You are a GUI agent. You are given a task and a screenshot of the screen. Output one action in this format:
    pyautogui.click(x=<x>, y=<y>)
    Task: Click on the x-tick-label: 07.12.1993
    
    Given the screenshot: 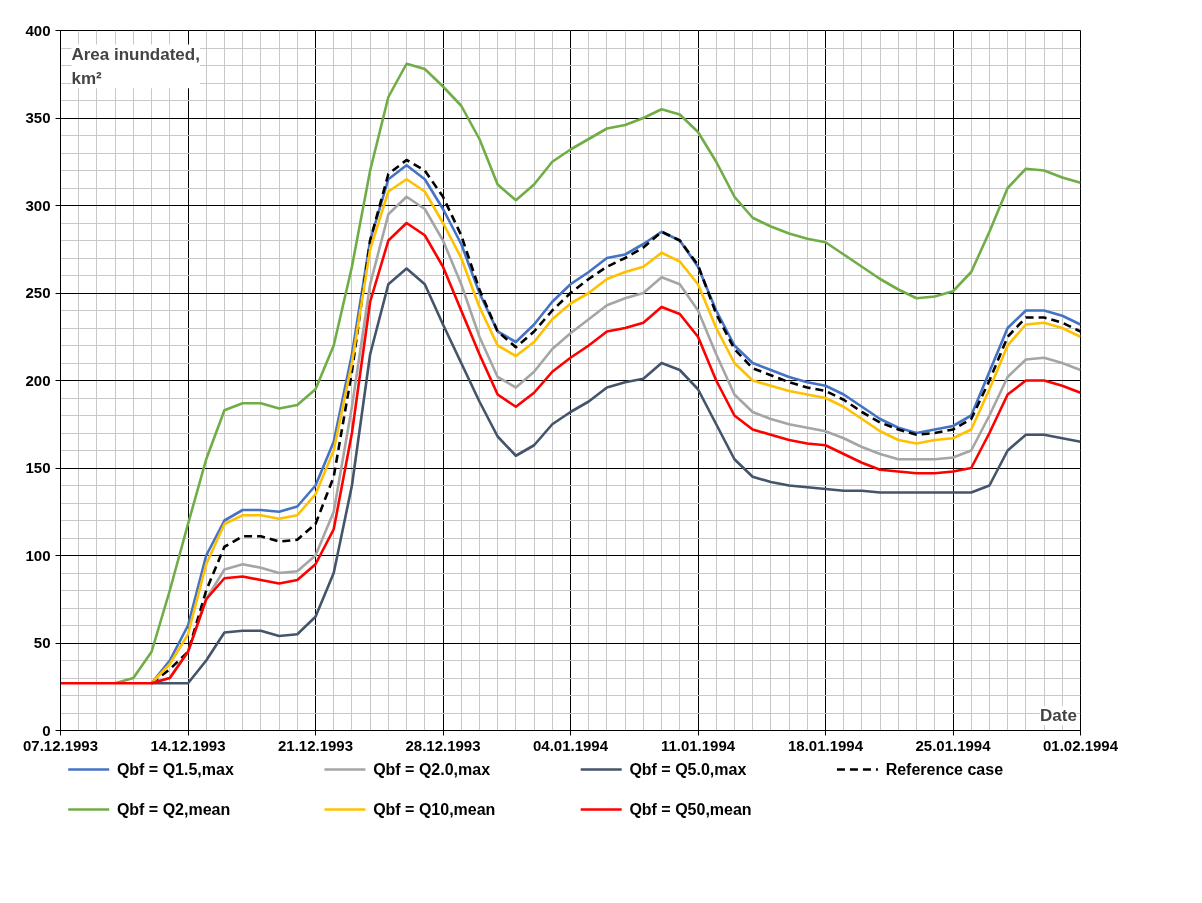 What is the action you would take?
    pyautogui.click(x=60, y=745)
    